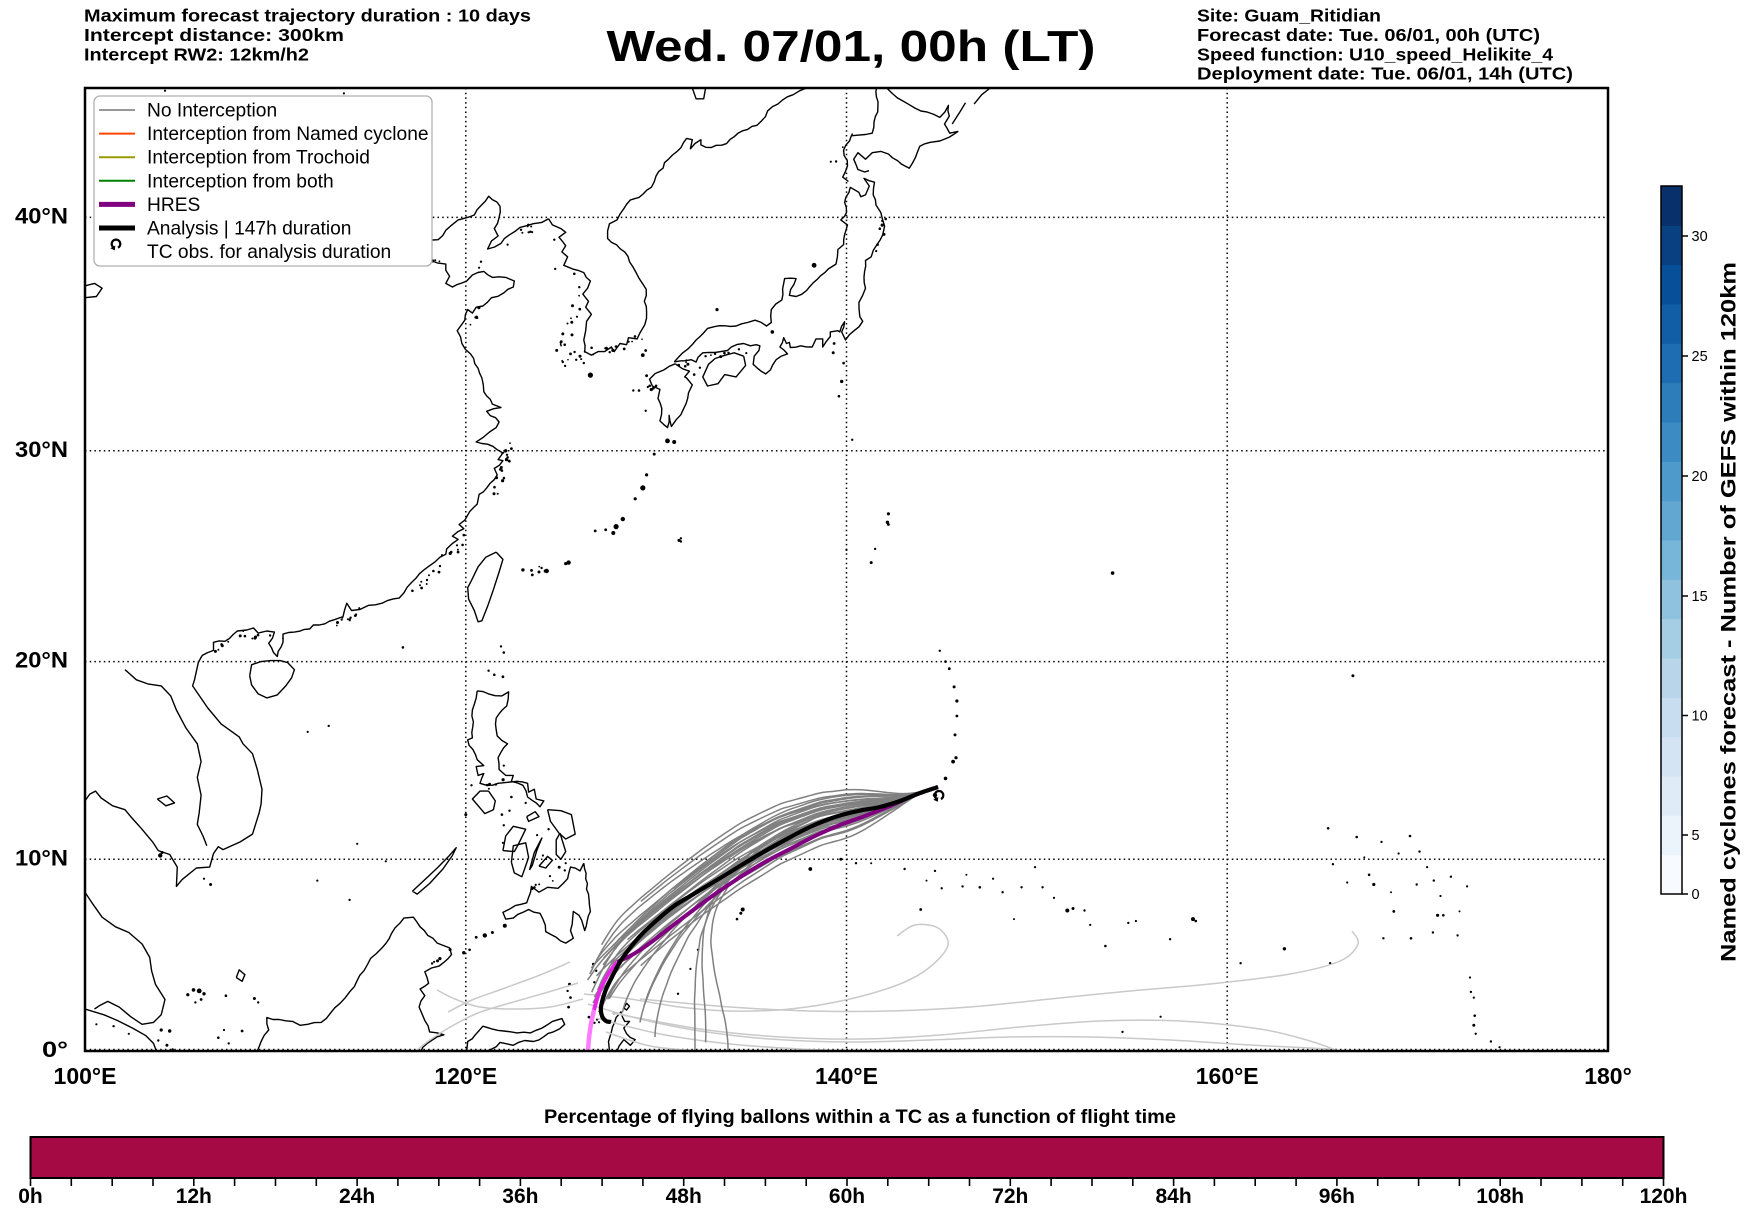  I want to click on svg-text: HRES, so click(173, 205).